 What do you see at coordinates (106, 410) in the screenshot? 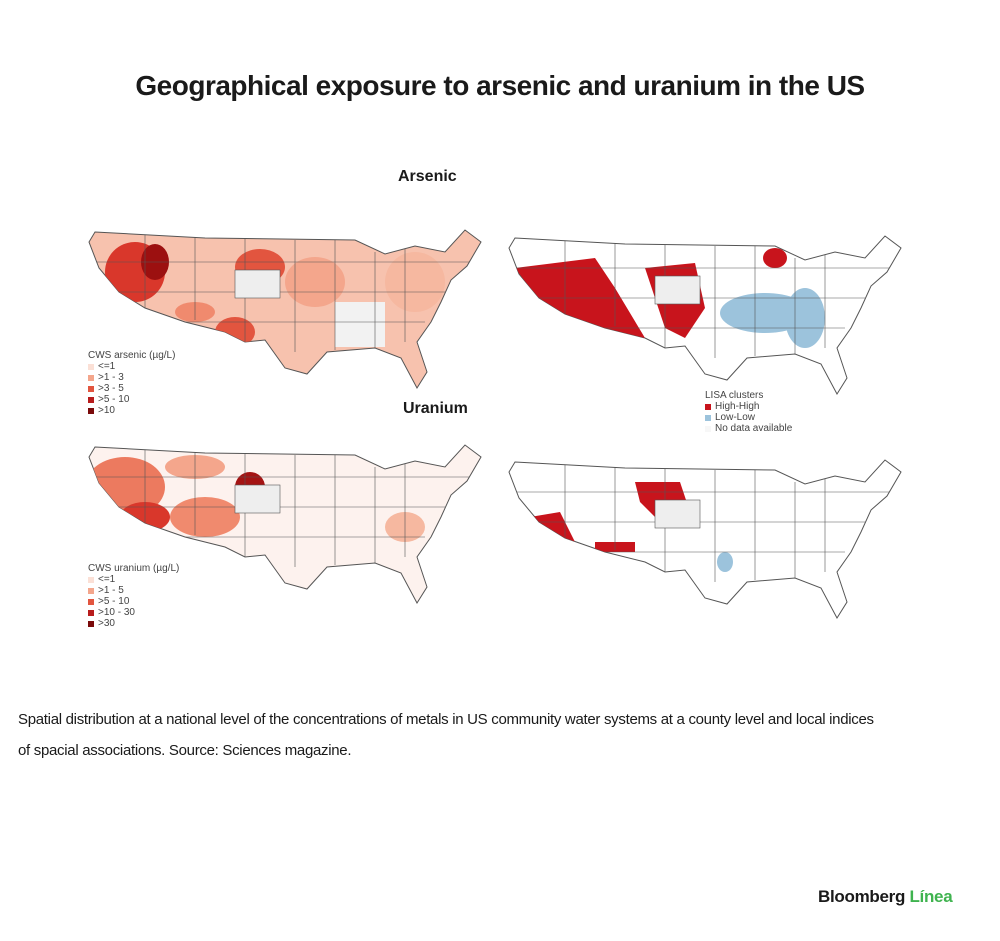
I see `legend-label: >10` at bounding box center [106, 410].